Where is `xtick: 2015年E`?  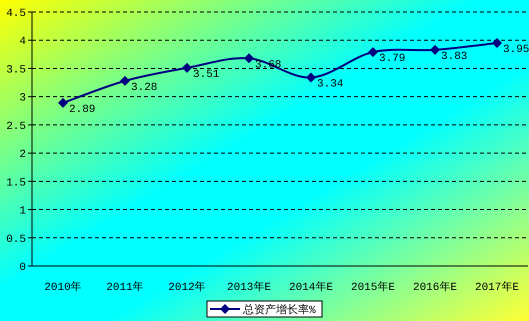
xtick: 2015年E is located at coordinates (373, 288).